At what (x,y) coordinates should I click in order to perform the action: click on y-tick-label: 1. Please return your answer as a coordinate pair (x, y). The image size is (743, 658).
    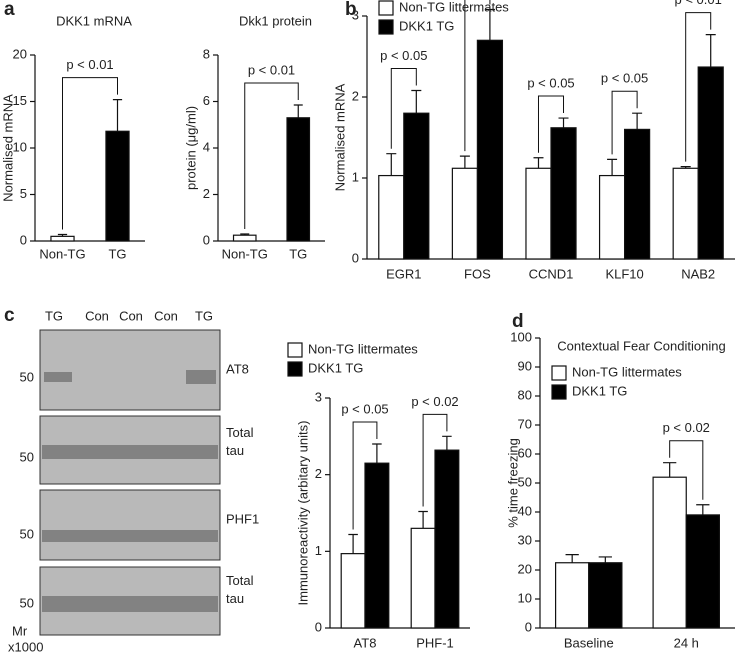
    Looking at the image, I should click on (355, 176).